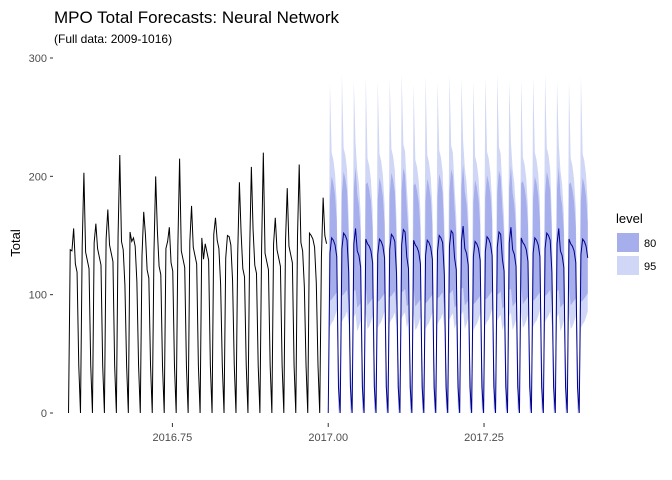  Describe the element at coordinates (15, 243) in the screenshot. I see `y-axis-title: Total` at that location.